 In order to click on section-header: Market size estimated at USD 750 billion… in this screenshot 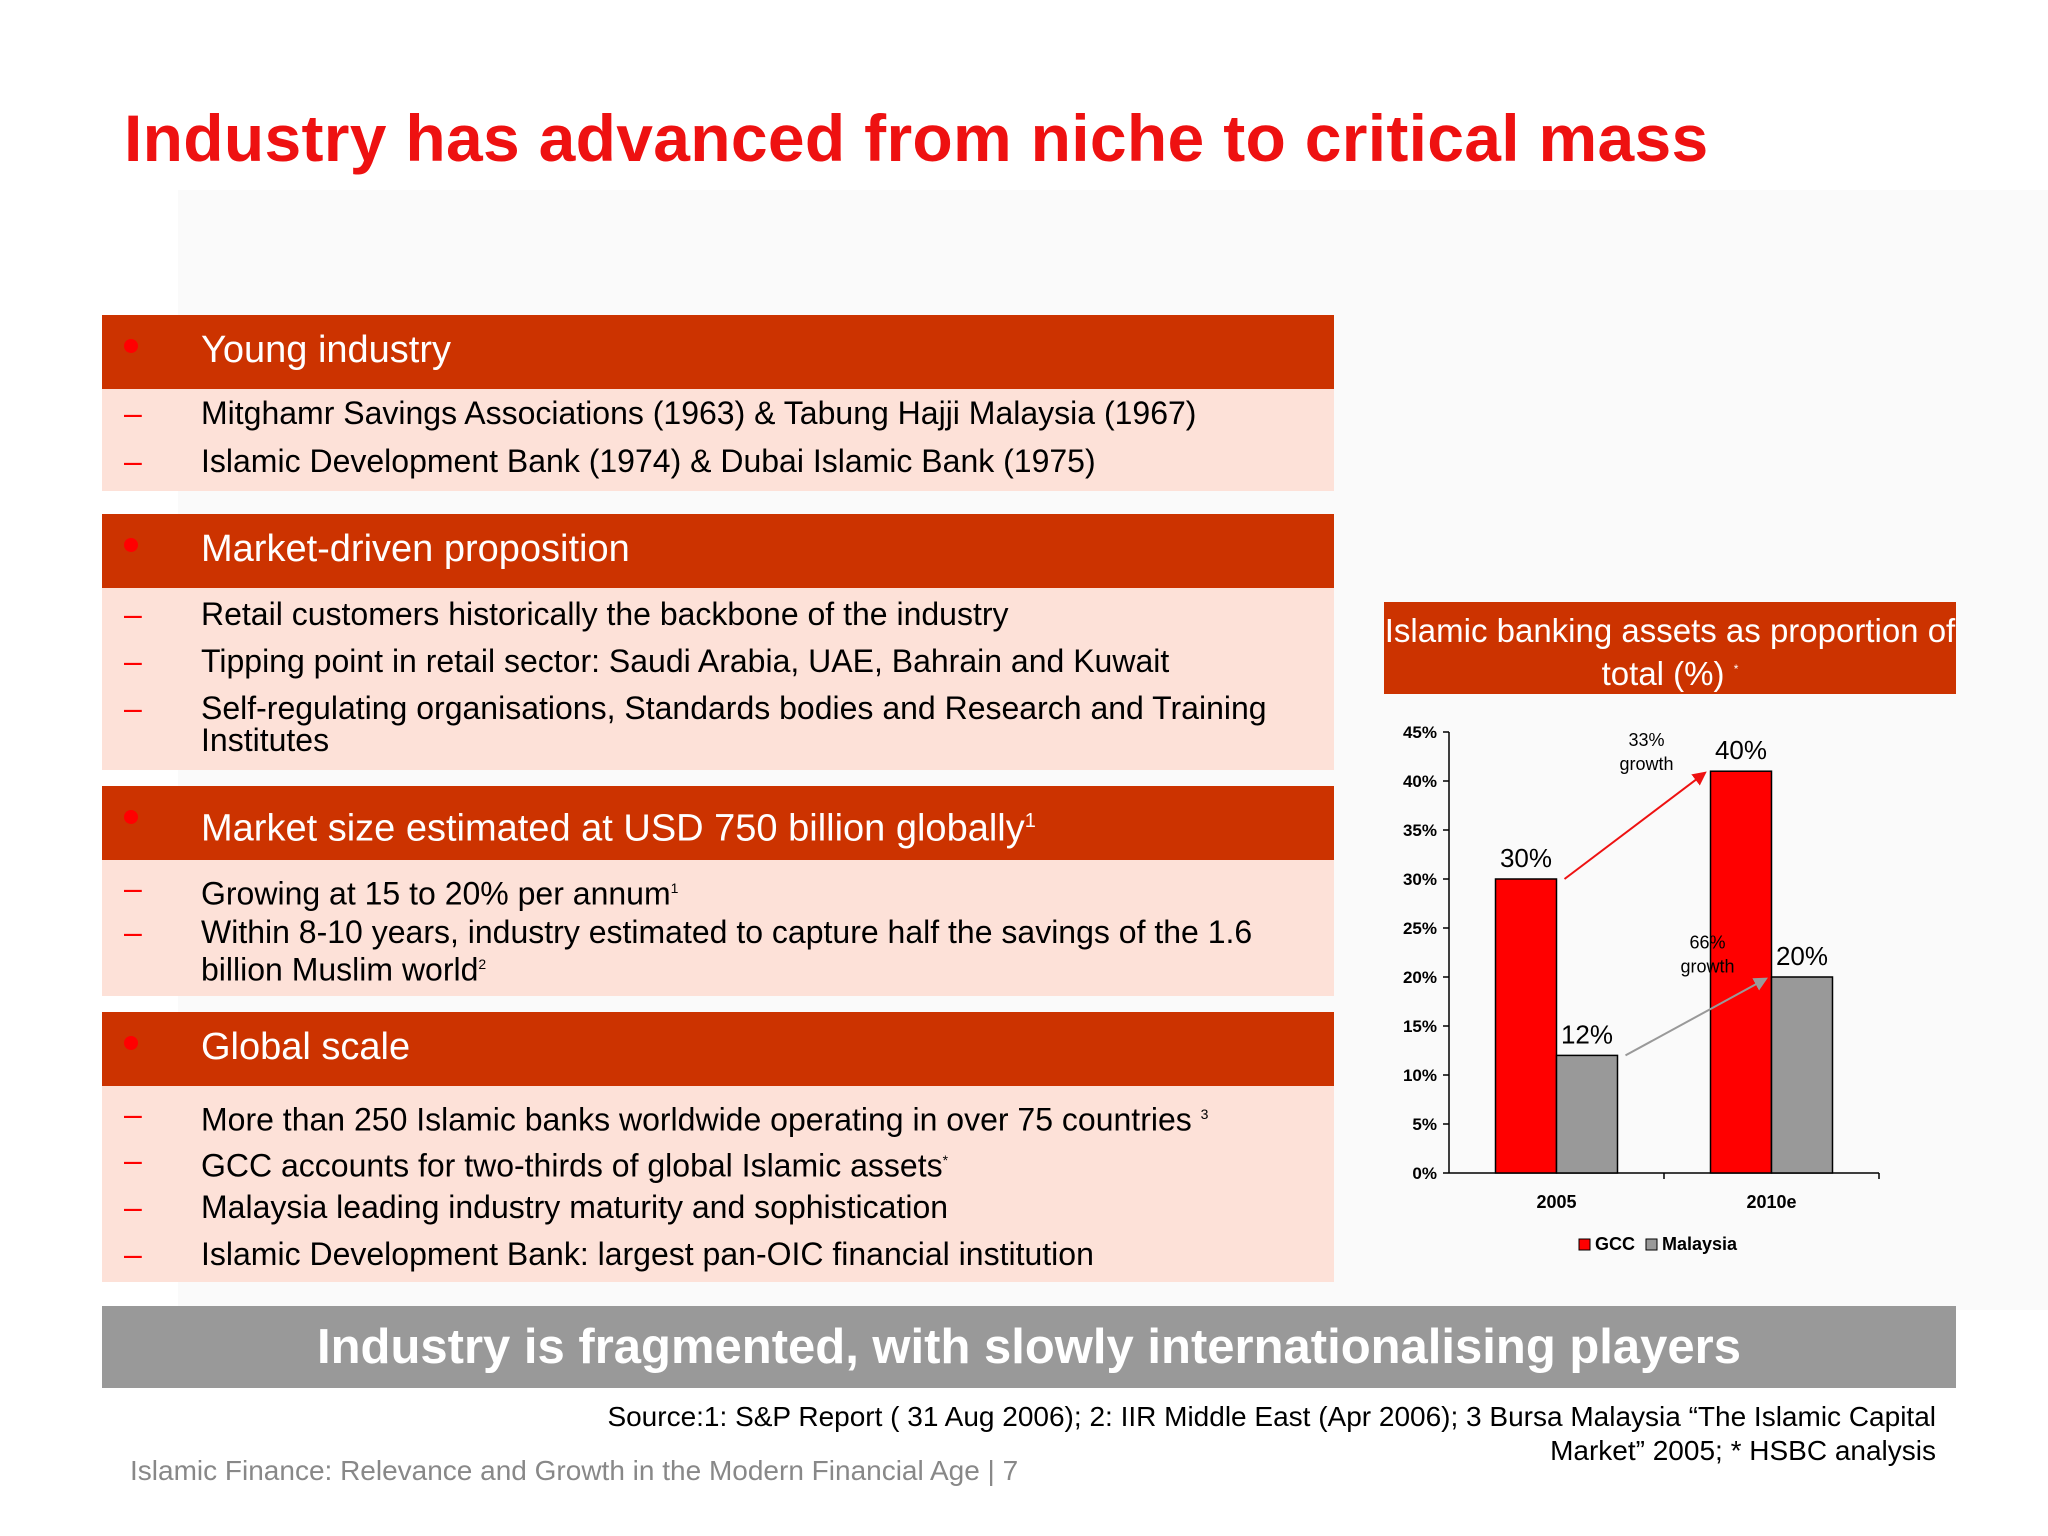, I will do `click(718, 823)`.